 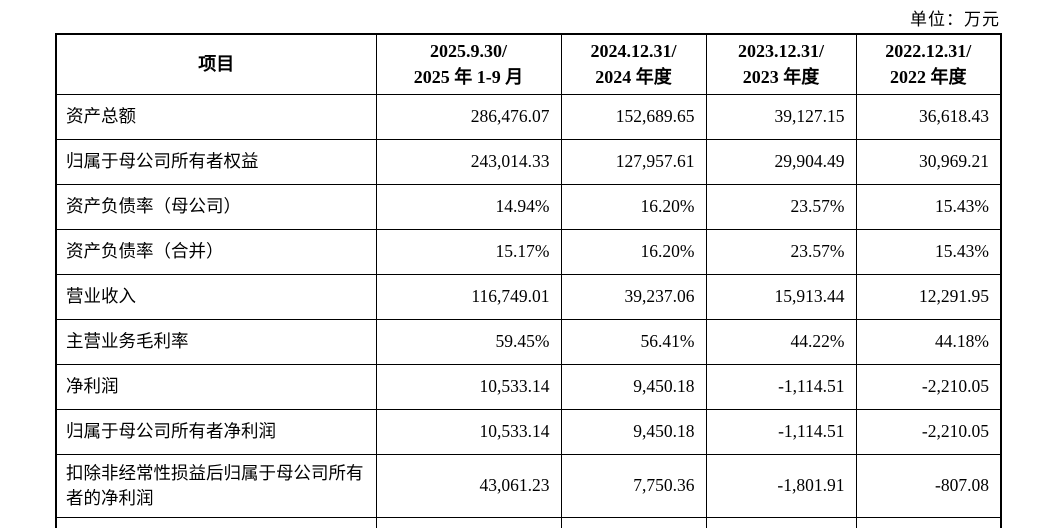 What do you see at coordinates (633, 296) in the screenshot?
I see `row-value: 39,237.06` at bounding box center [633, 296].